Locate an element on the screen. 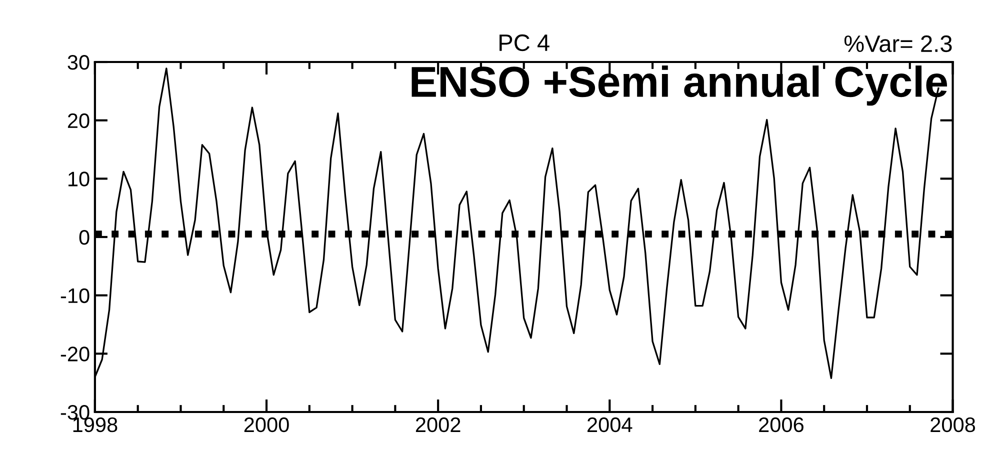  chart-title: PC 4 is located at coordinates (525, 43).